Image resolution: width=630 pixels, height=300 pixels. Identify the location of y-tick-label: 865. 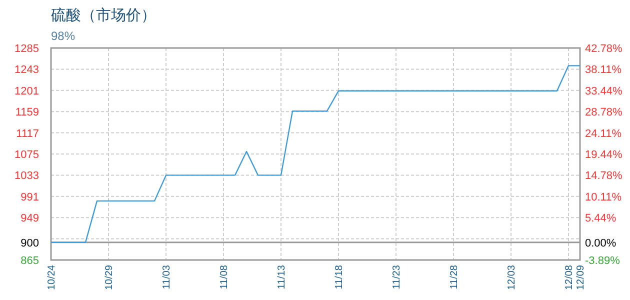
(29, 261).